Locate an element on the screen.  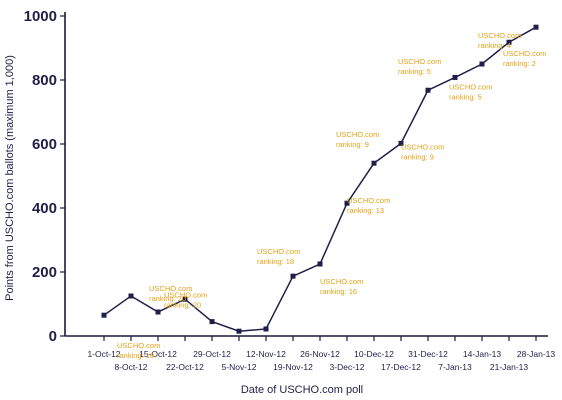
x-tick-label: 15-Oct-12 is located at coordinates (158, 354).